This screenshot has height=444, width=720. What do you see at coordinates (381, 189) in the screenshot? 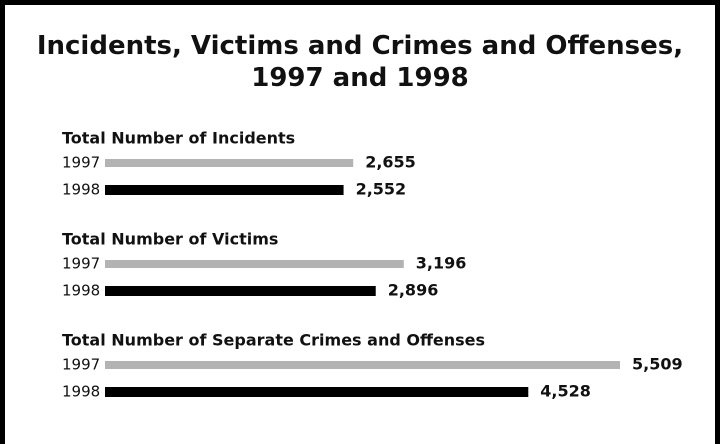
I see `value-label: 2,552` at bounding box center [381, 189].